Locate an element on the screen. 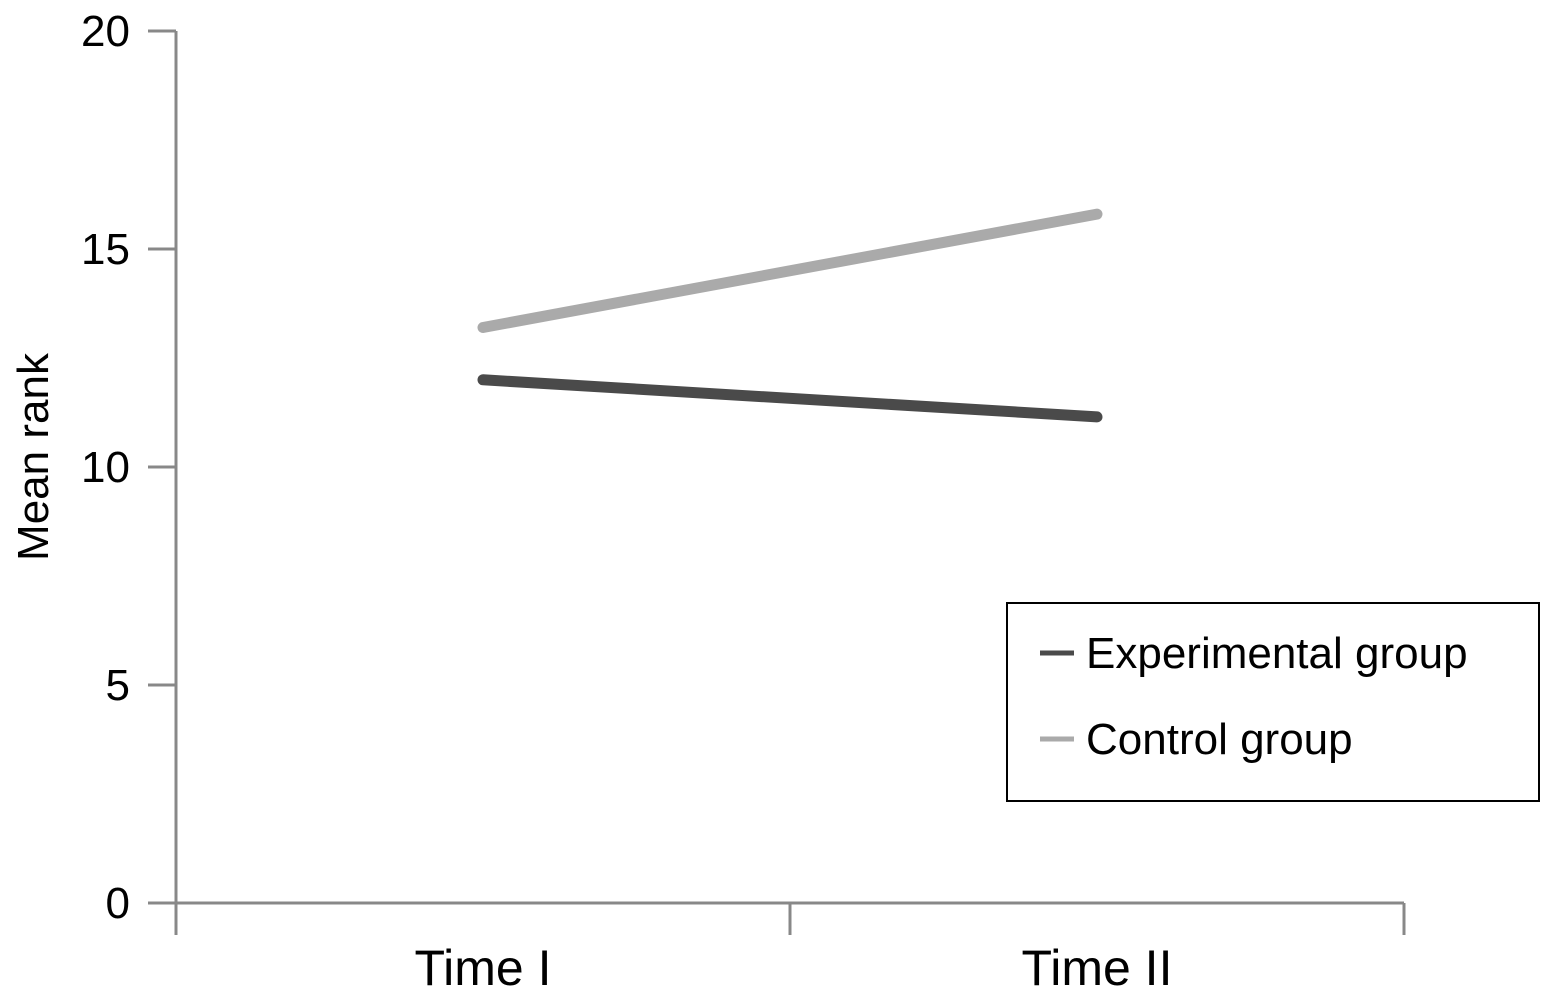  y-tick-label: 15 is located at coordinates (105, 249).